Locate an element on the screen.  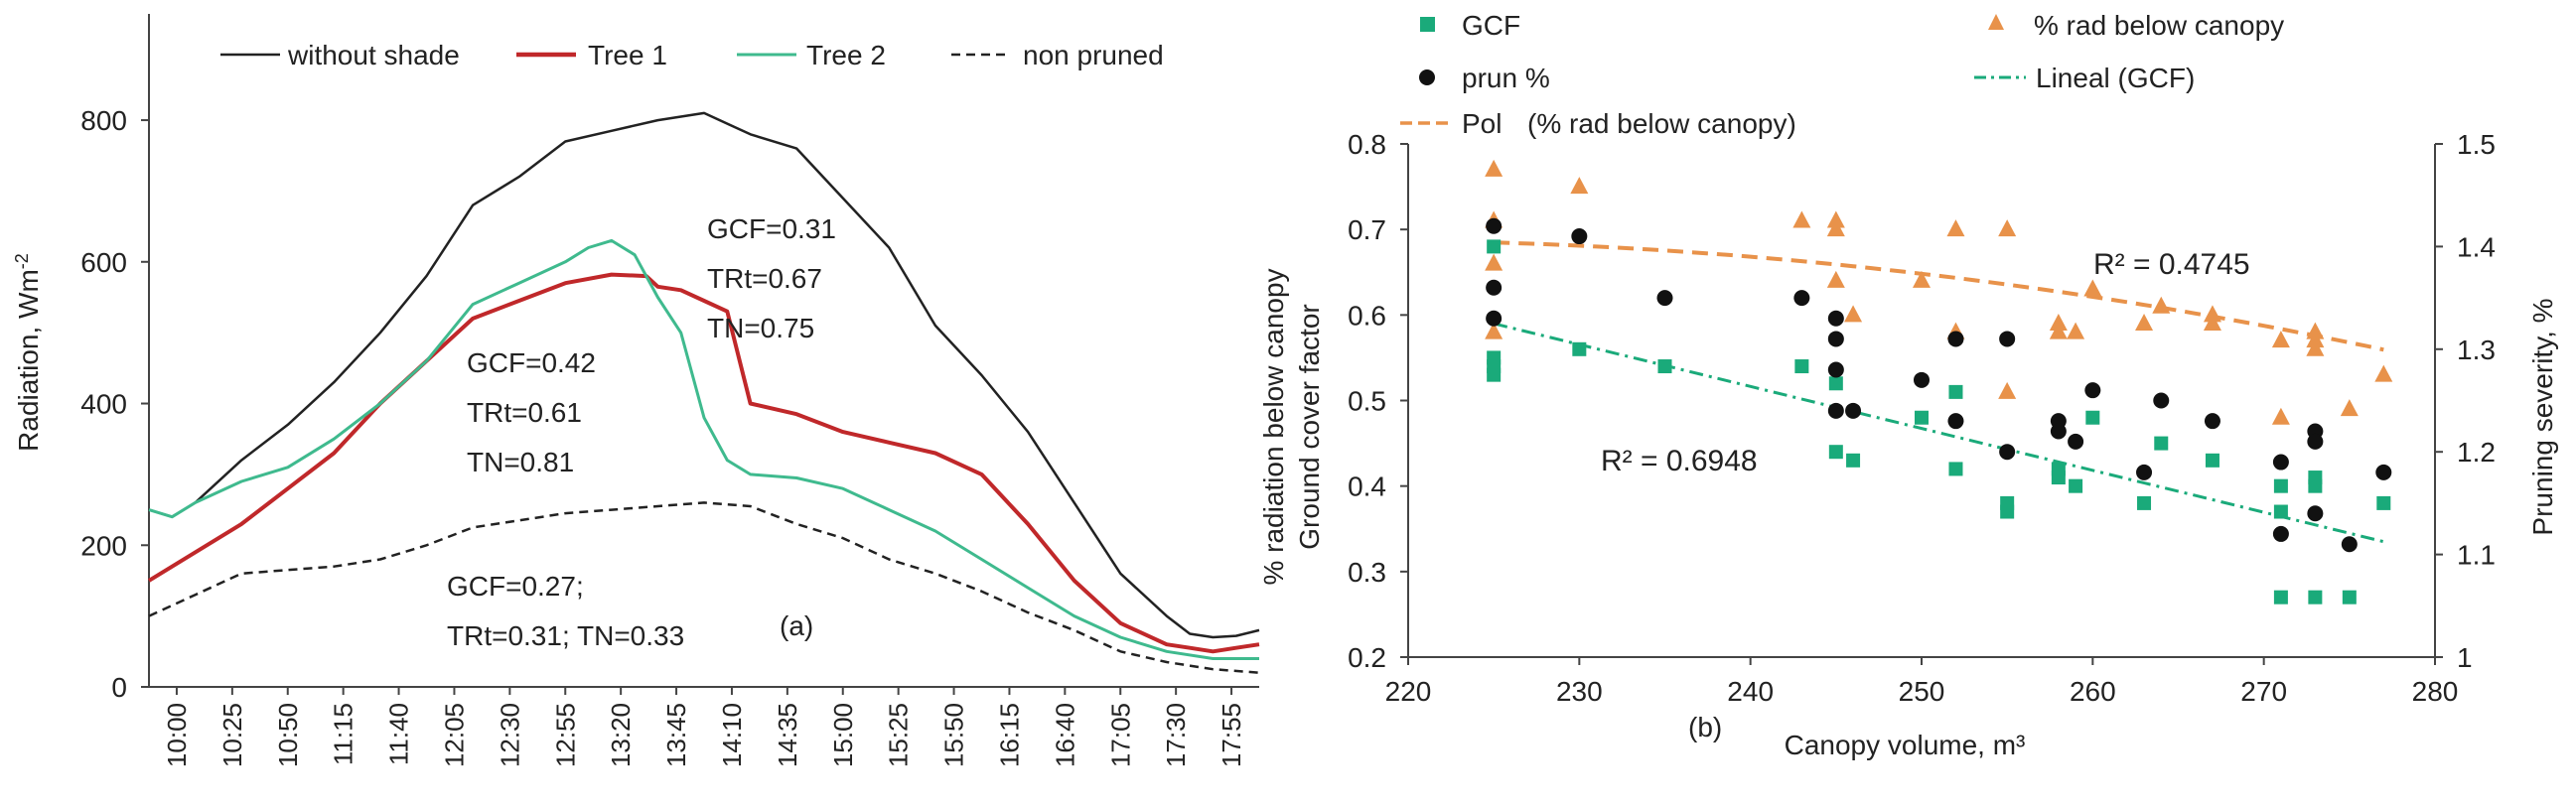
legend-label-prun: prun % is located at coordinates (1506, 78).